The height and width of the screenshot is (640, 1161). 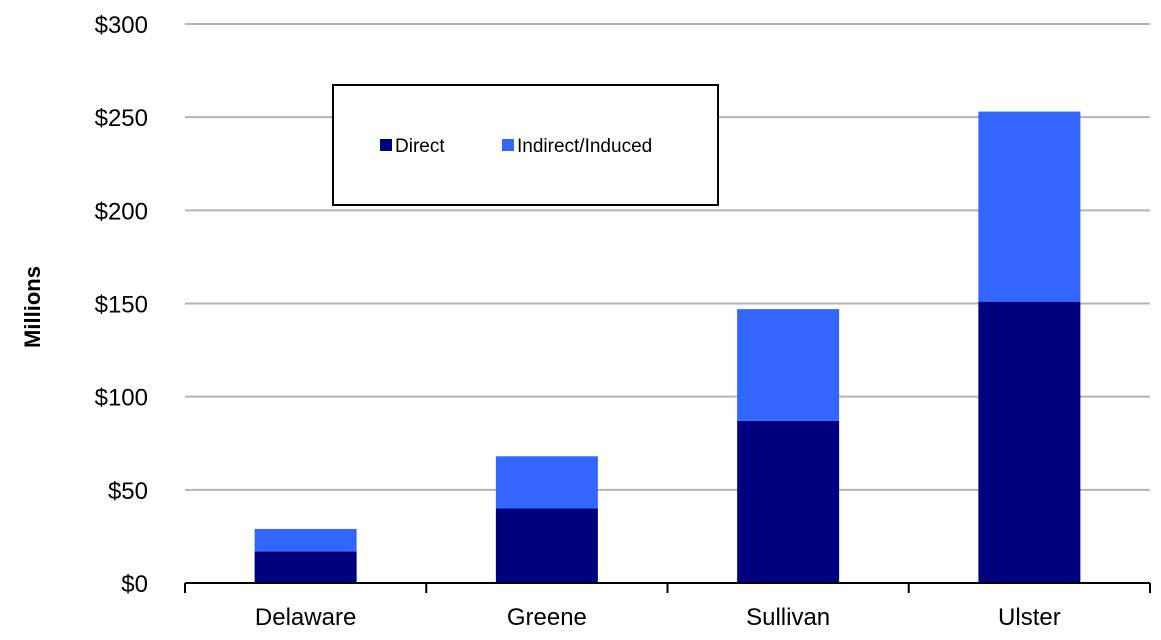 I want to click on y-axis-tick-labels: $0 $50 $100 $150 $200 $250 $300, so click(x=121, y=305).